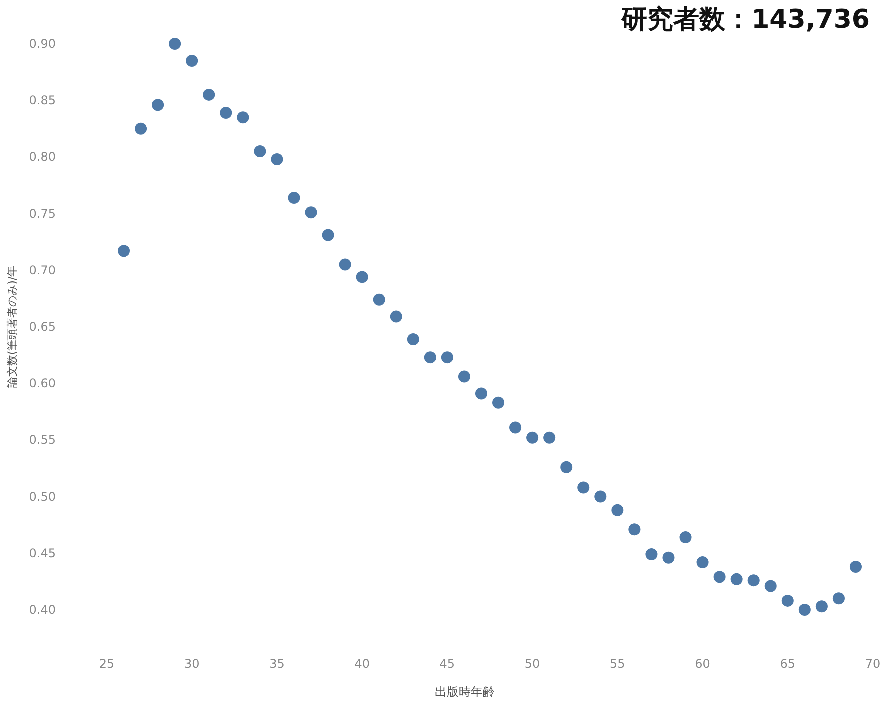 The width and height of the screenshot is (884, 701). Describe the element at coordinates (873, 664) in the screenshot. I see `x-tick-label: 70` at that location.